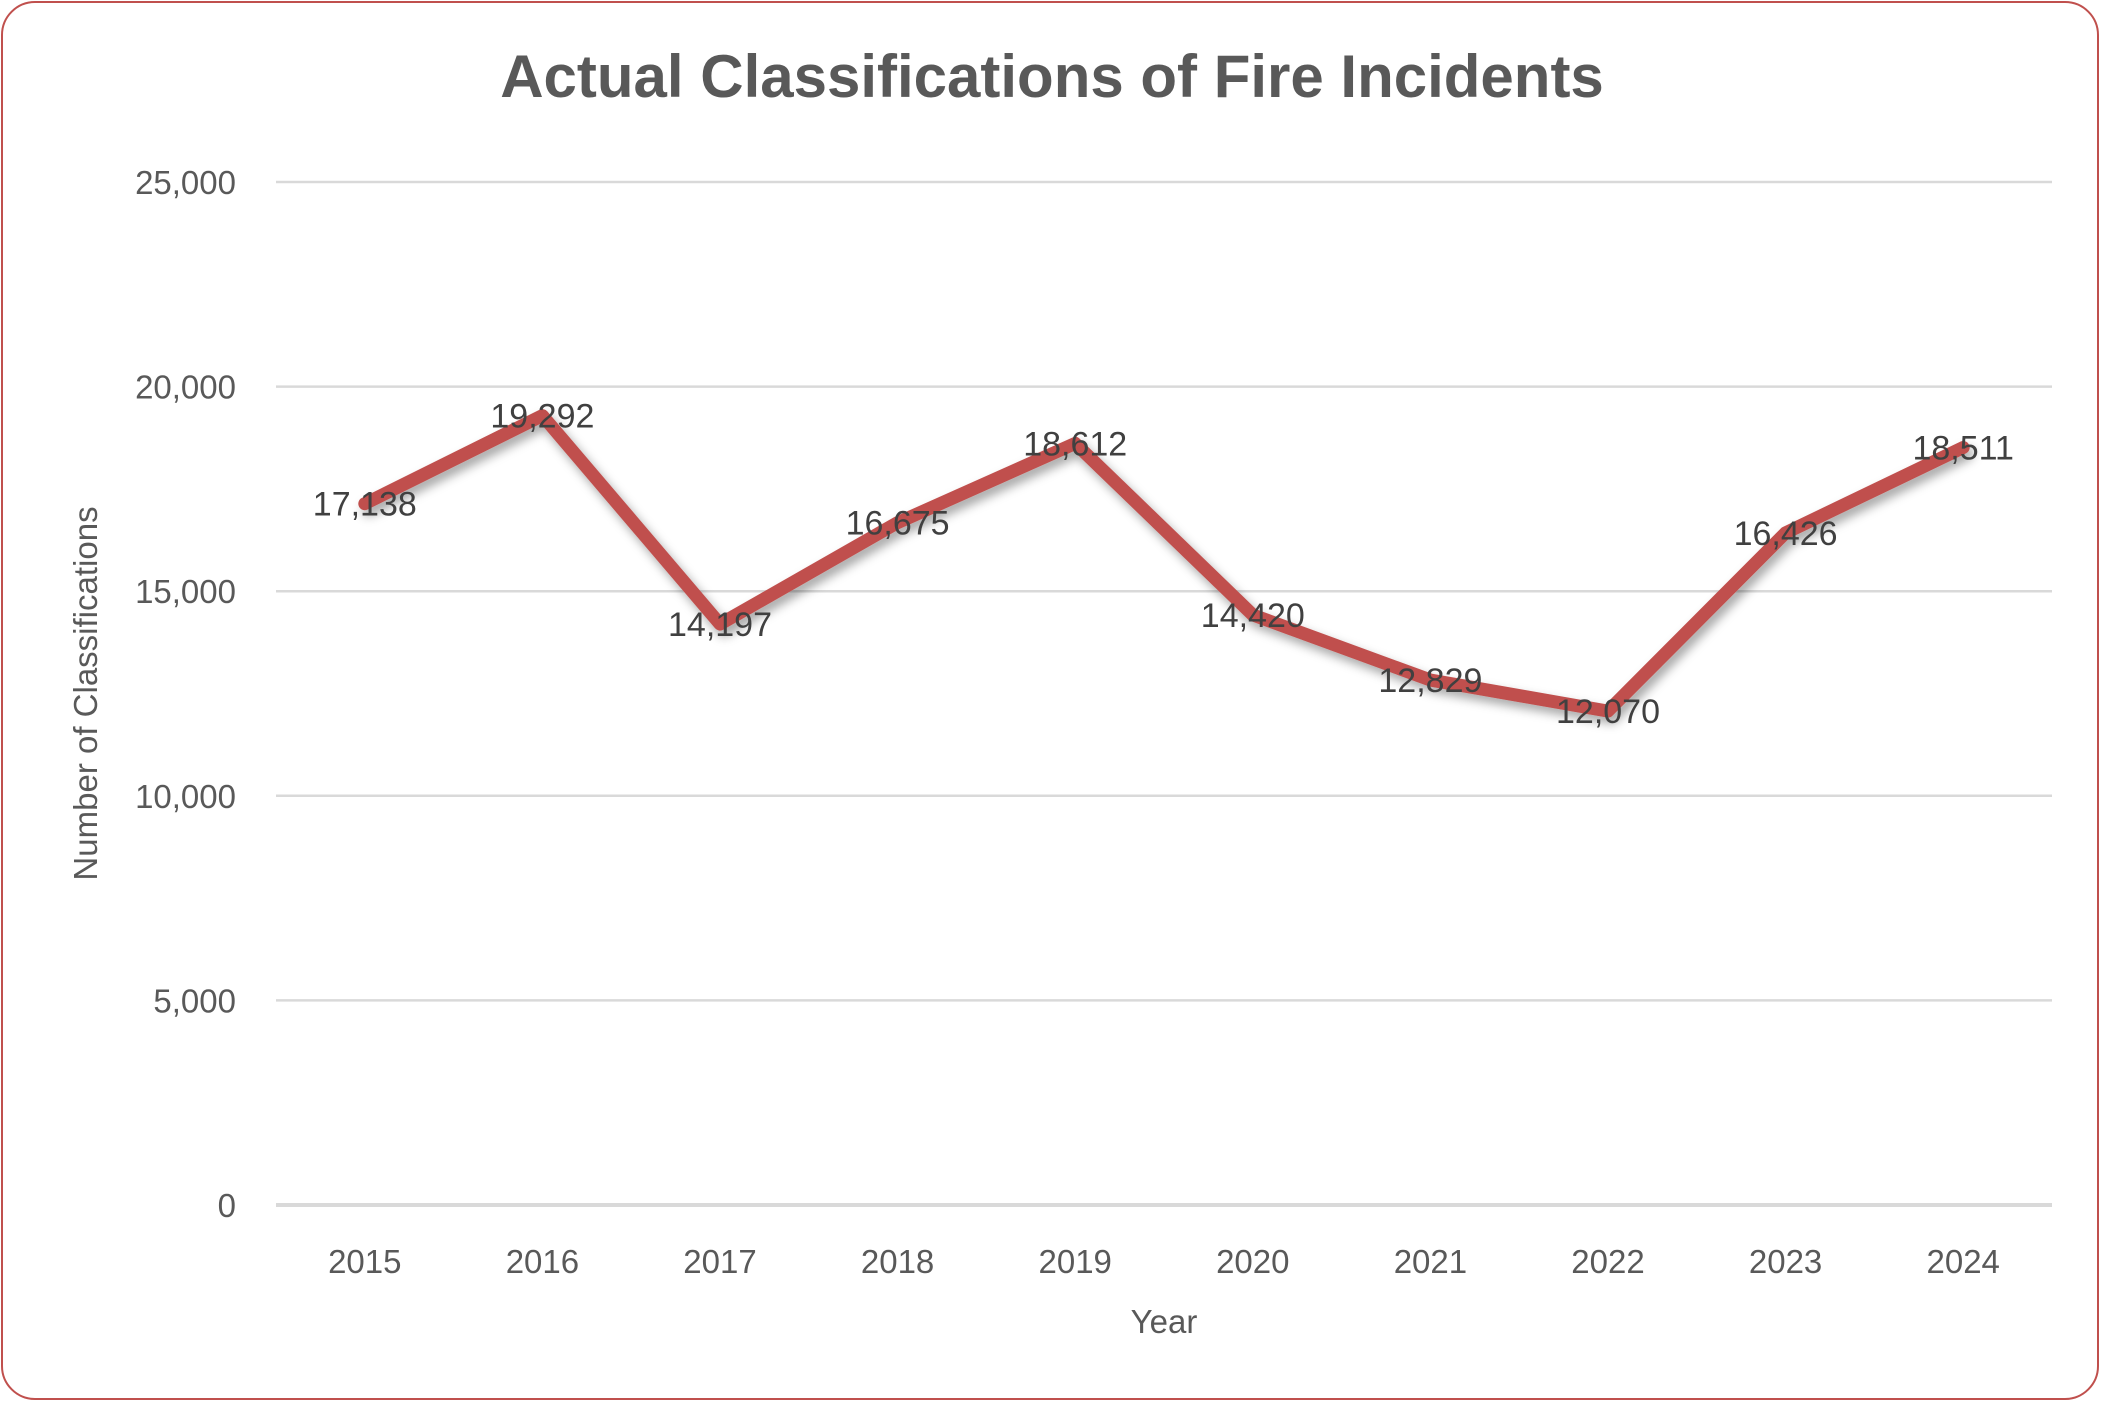 Image resolution: width=2104 pixels, height=1405 pixels. What do you see at coordinates (365, 505) in the screenshot?
I see `data-label: 17,138` at bounding box center [365, 505].